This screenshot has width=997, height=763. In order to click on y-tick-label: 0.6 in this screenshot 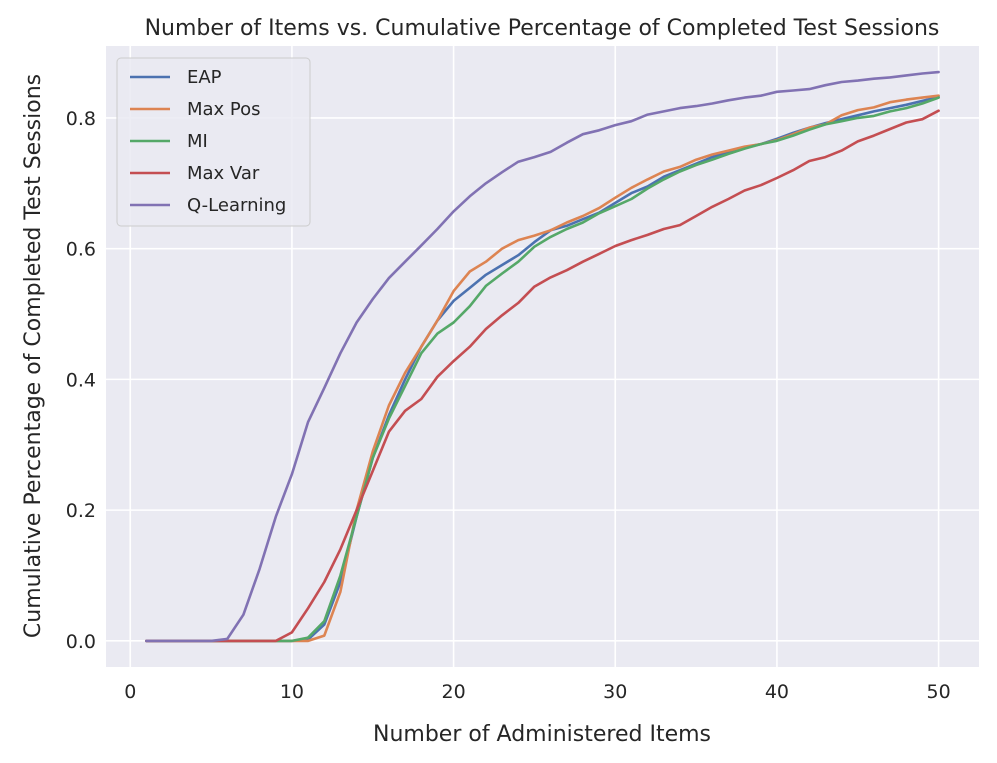, I will do `click(81, 250)`.